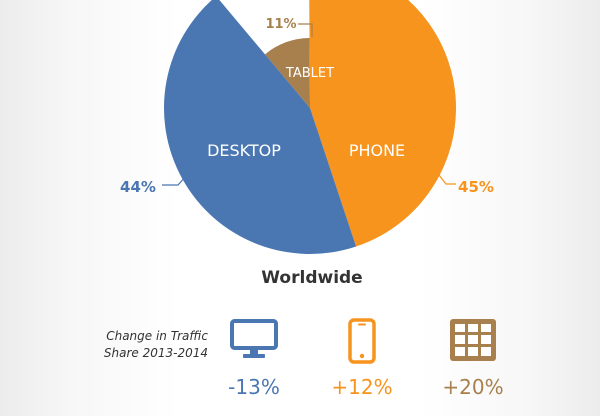 The image size is (600, 416). What do you see at coordinates (254, 341) in the screenshot?
I see `monitor-icon` at bounding box center [254, 341].